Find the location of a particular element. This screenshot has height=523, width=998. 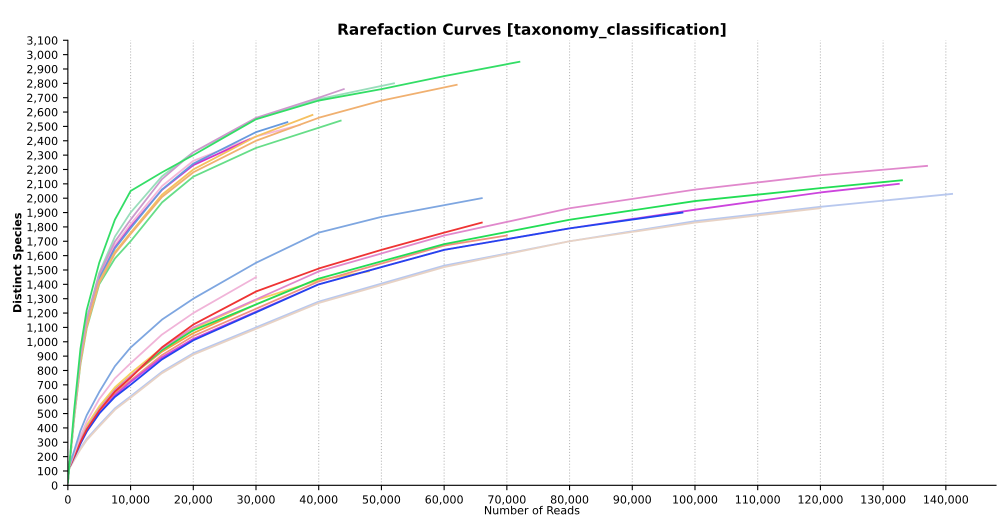

y-tick-label: 0 is located at coordinates (55, 485).